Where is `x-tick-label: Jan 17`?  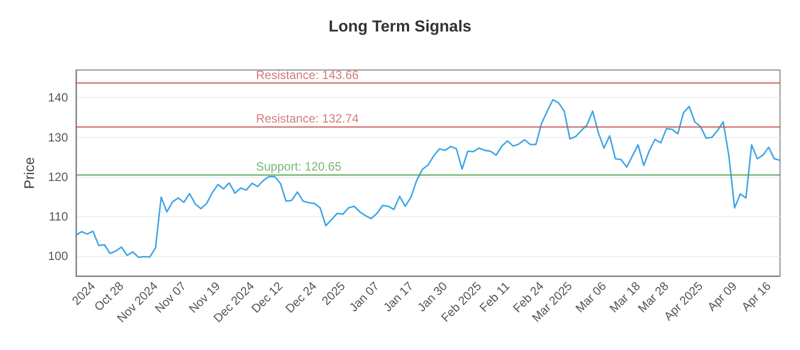
x-tick-label: Jan 17 is located at coordinates (398, 296).